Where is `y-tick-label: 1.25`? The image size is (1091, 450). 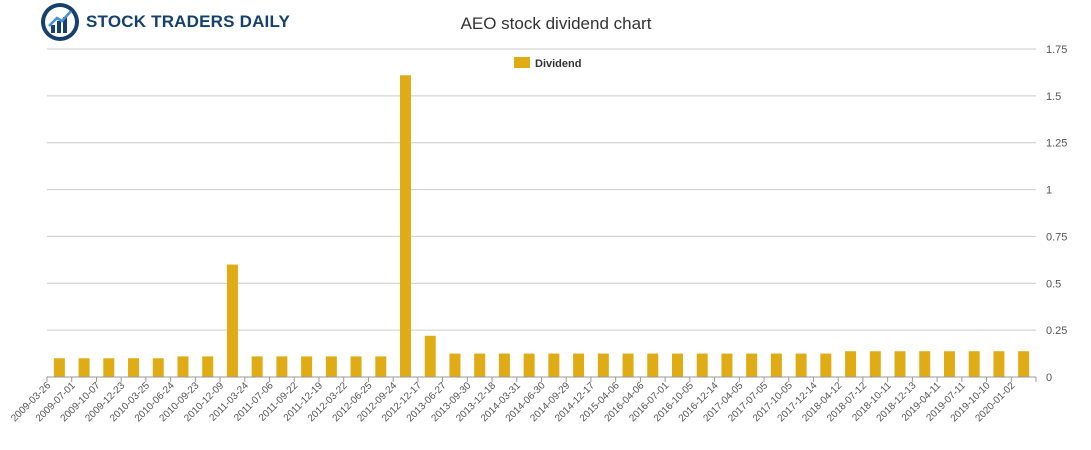
y-tick-label: 1.25 is located at coordinates (1056, 144).